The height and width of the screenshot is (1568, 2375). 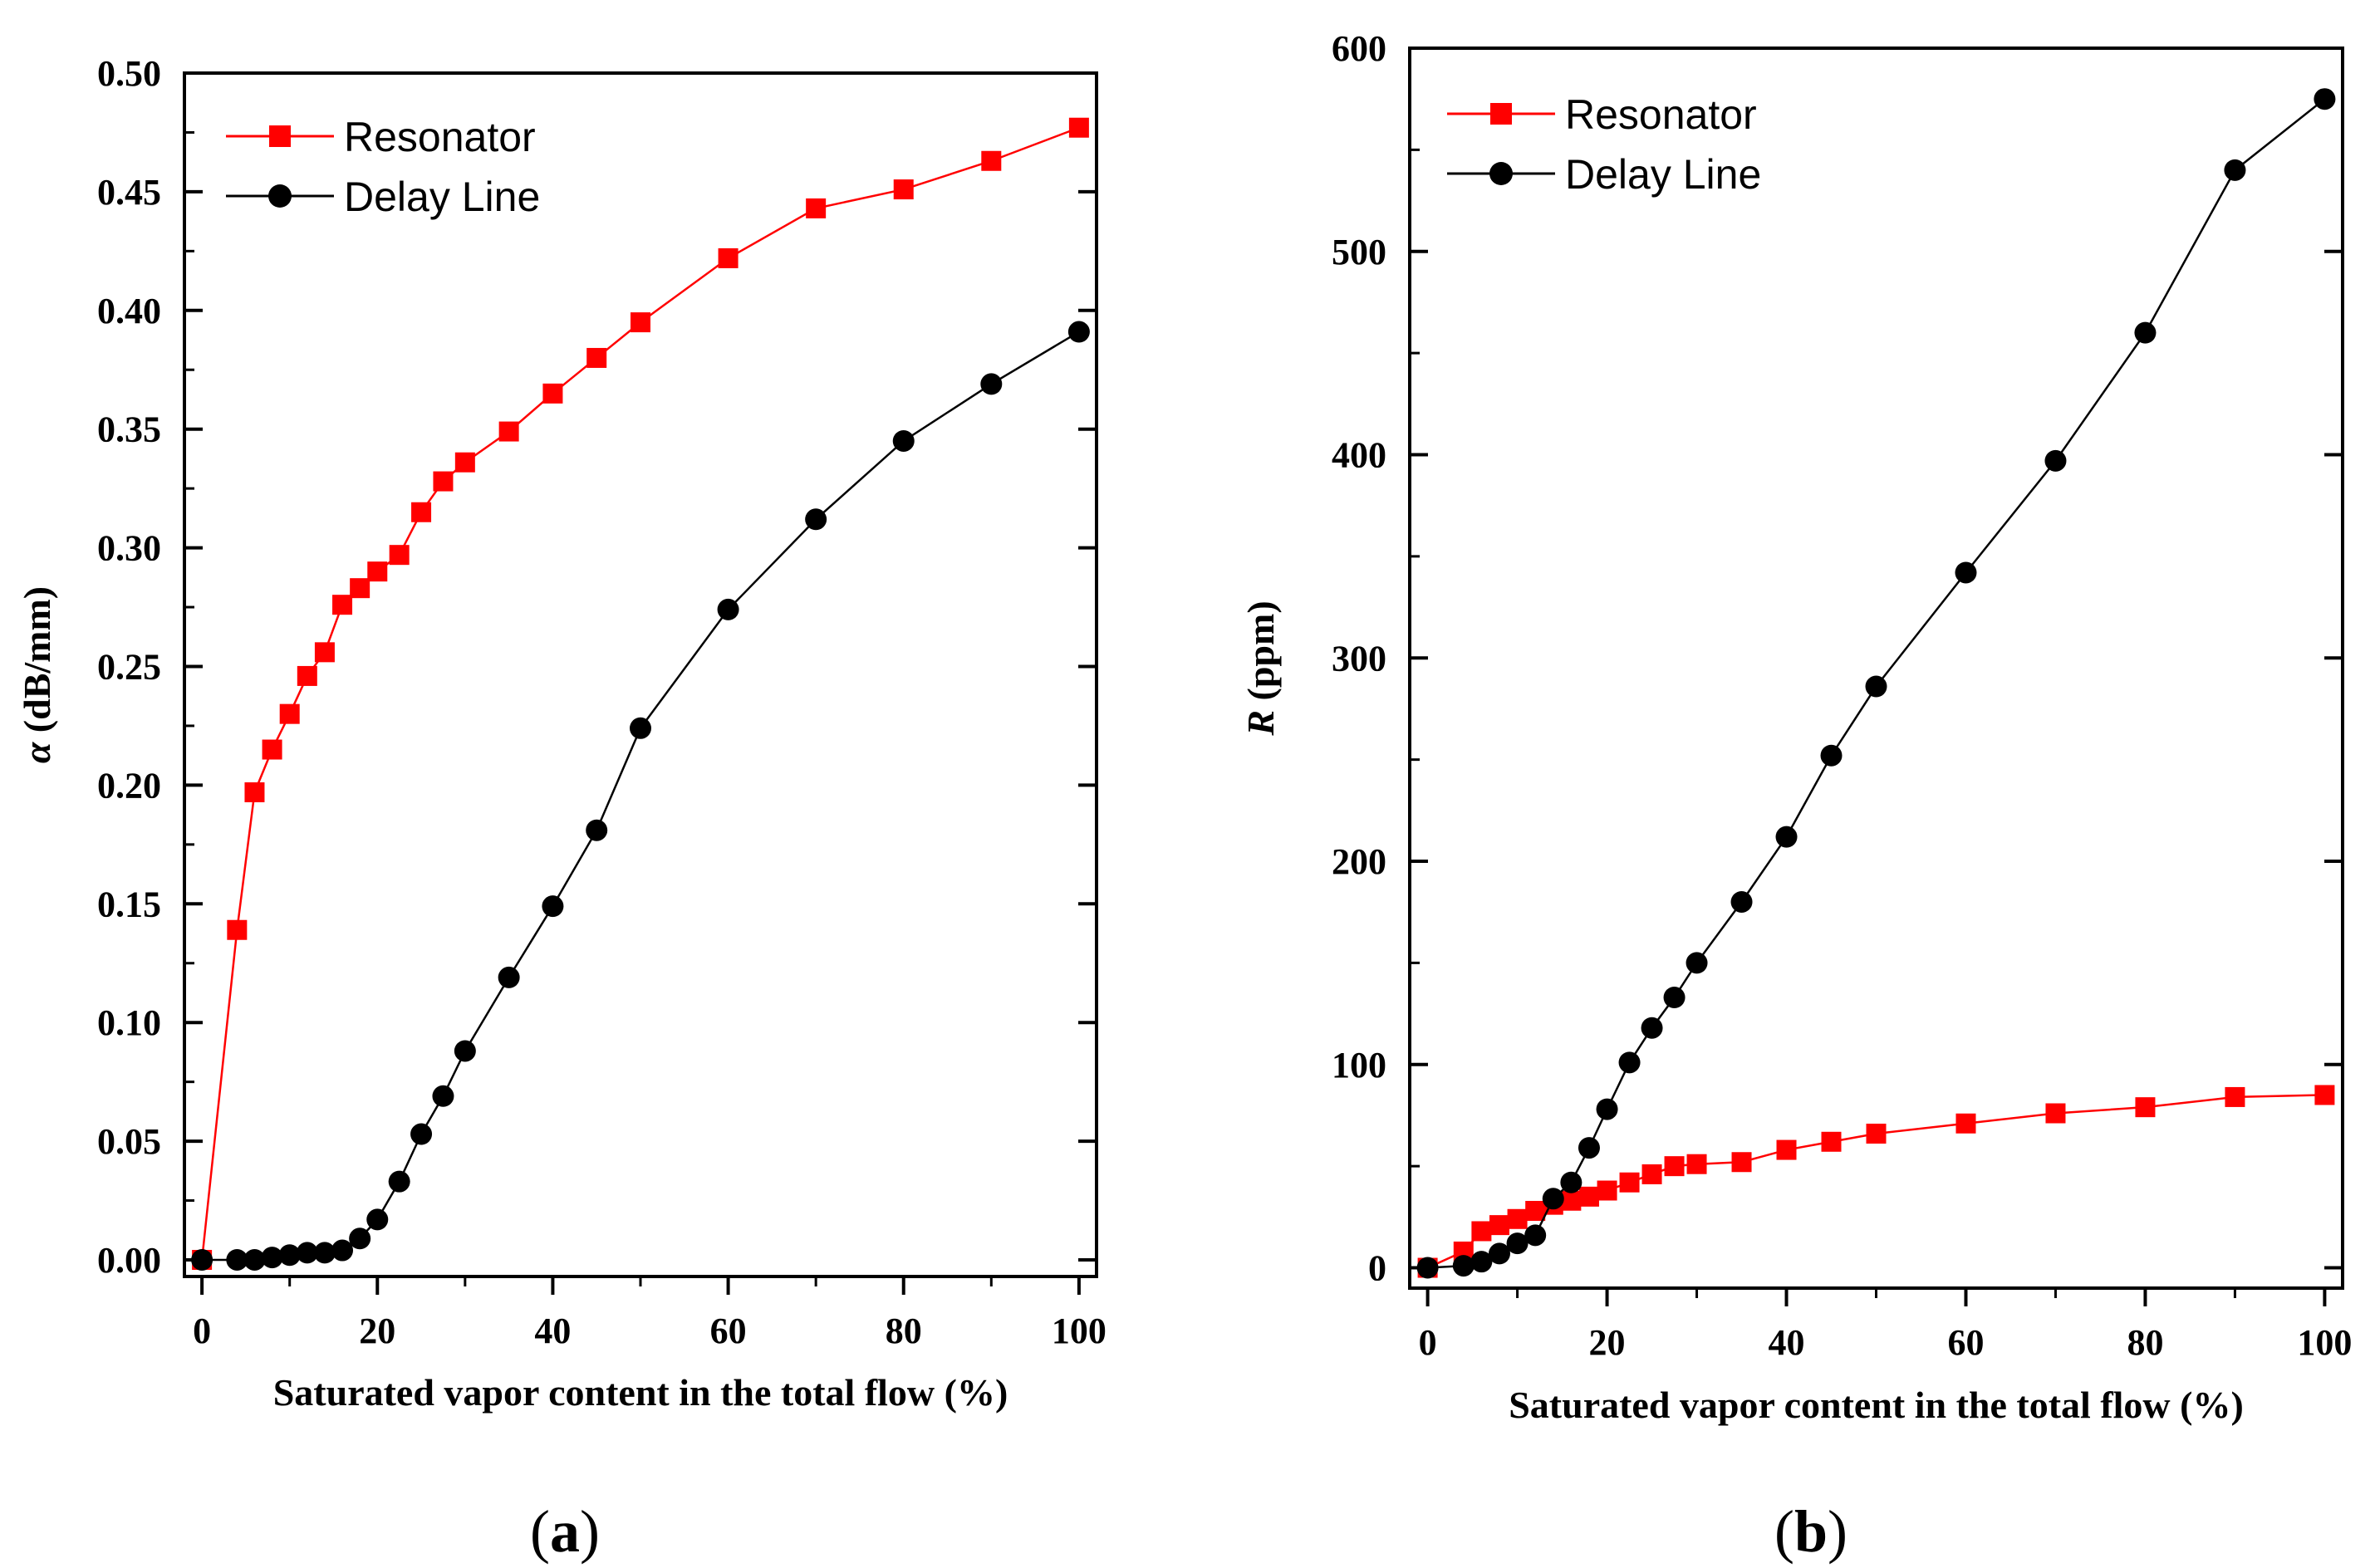 I want to click on y-axis-unit: (ppm), so click(x=1260, y=655).